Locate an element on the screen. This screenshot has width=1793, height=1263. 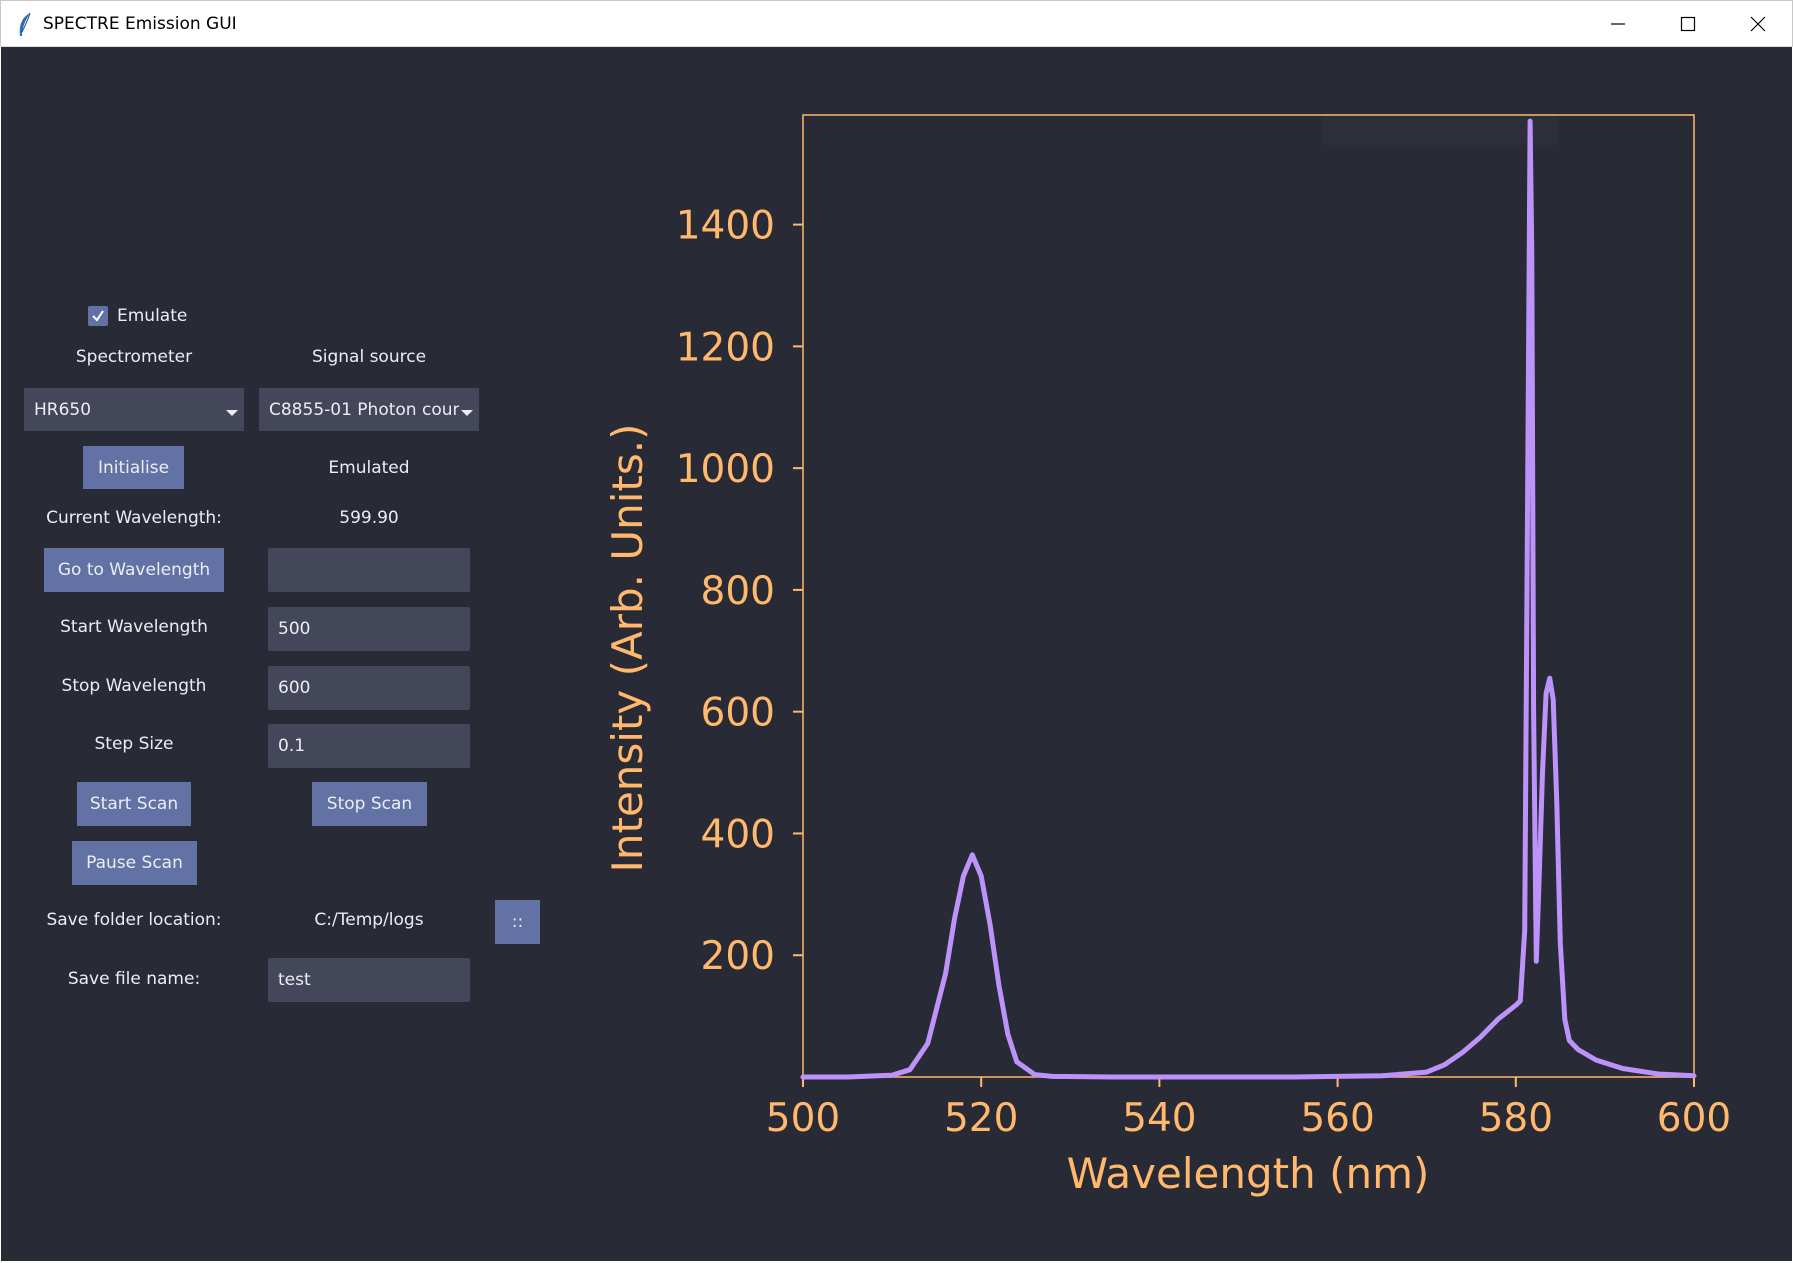
y-axis-ticks: 200 400 600 800 1000 1200 1400 is located at coordinates (739, 591).